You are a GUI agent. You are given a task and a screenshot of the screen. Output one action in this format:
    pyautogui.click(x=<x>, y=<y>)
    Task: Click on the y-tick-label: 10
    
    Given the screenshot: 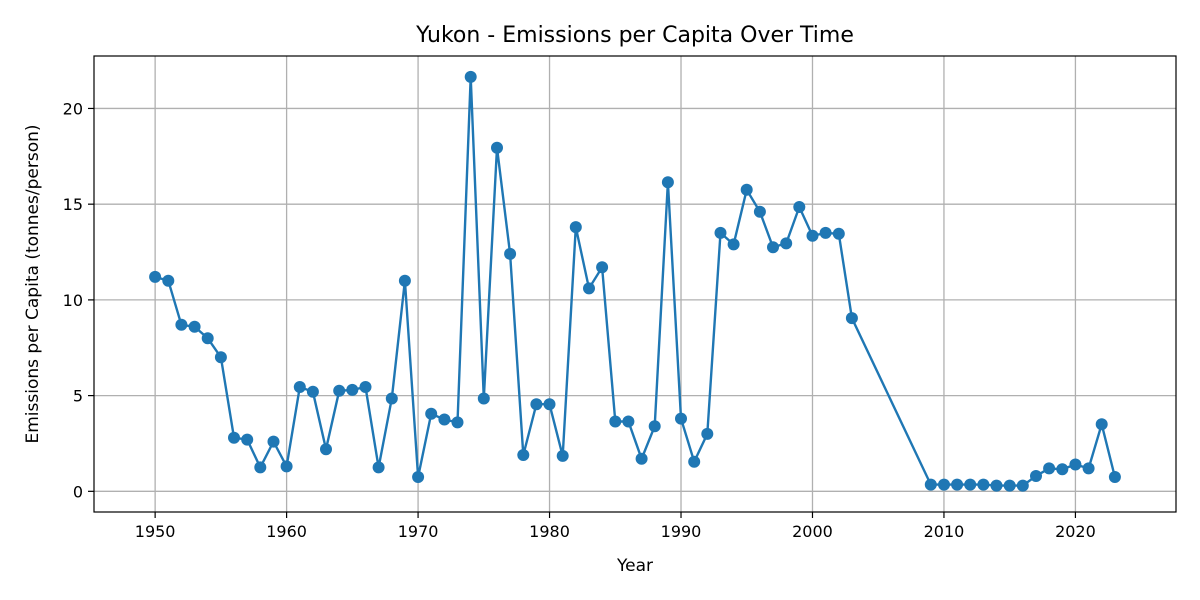 What is the action you would take?
    pyautogui.click(x=73, y=300)
    